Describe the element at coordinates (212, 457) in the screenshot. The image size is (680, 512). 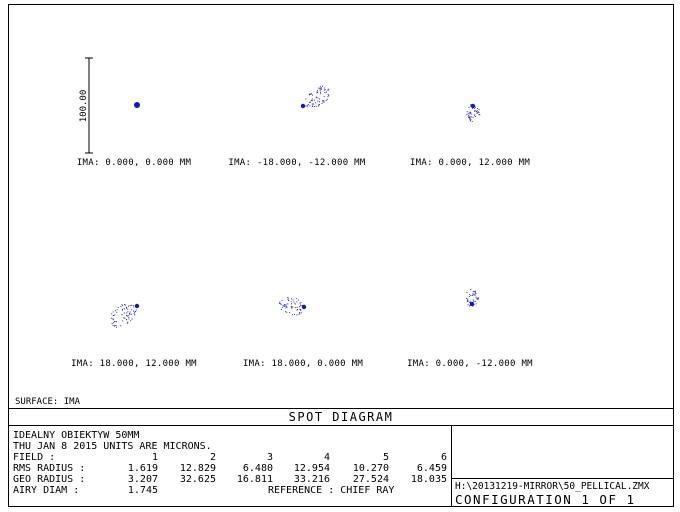
I see `field-number: 2` at that location.